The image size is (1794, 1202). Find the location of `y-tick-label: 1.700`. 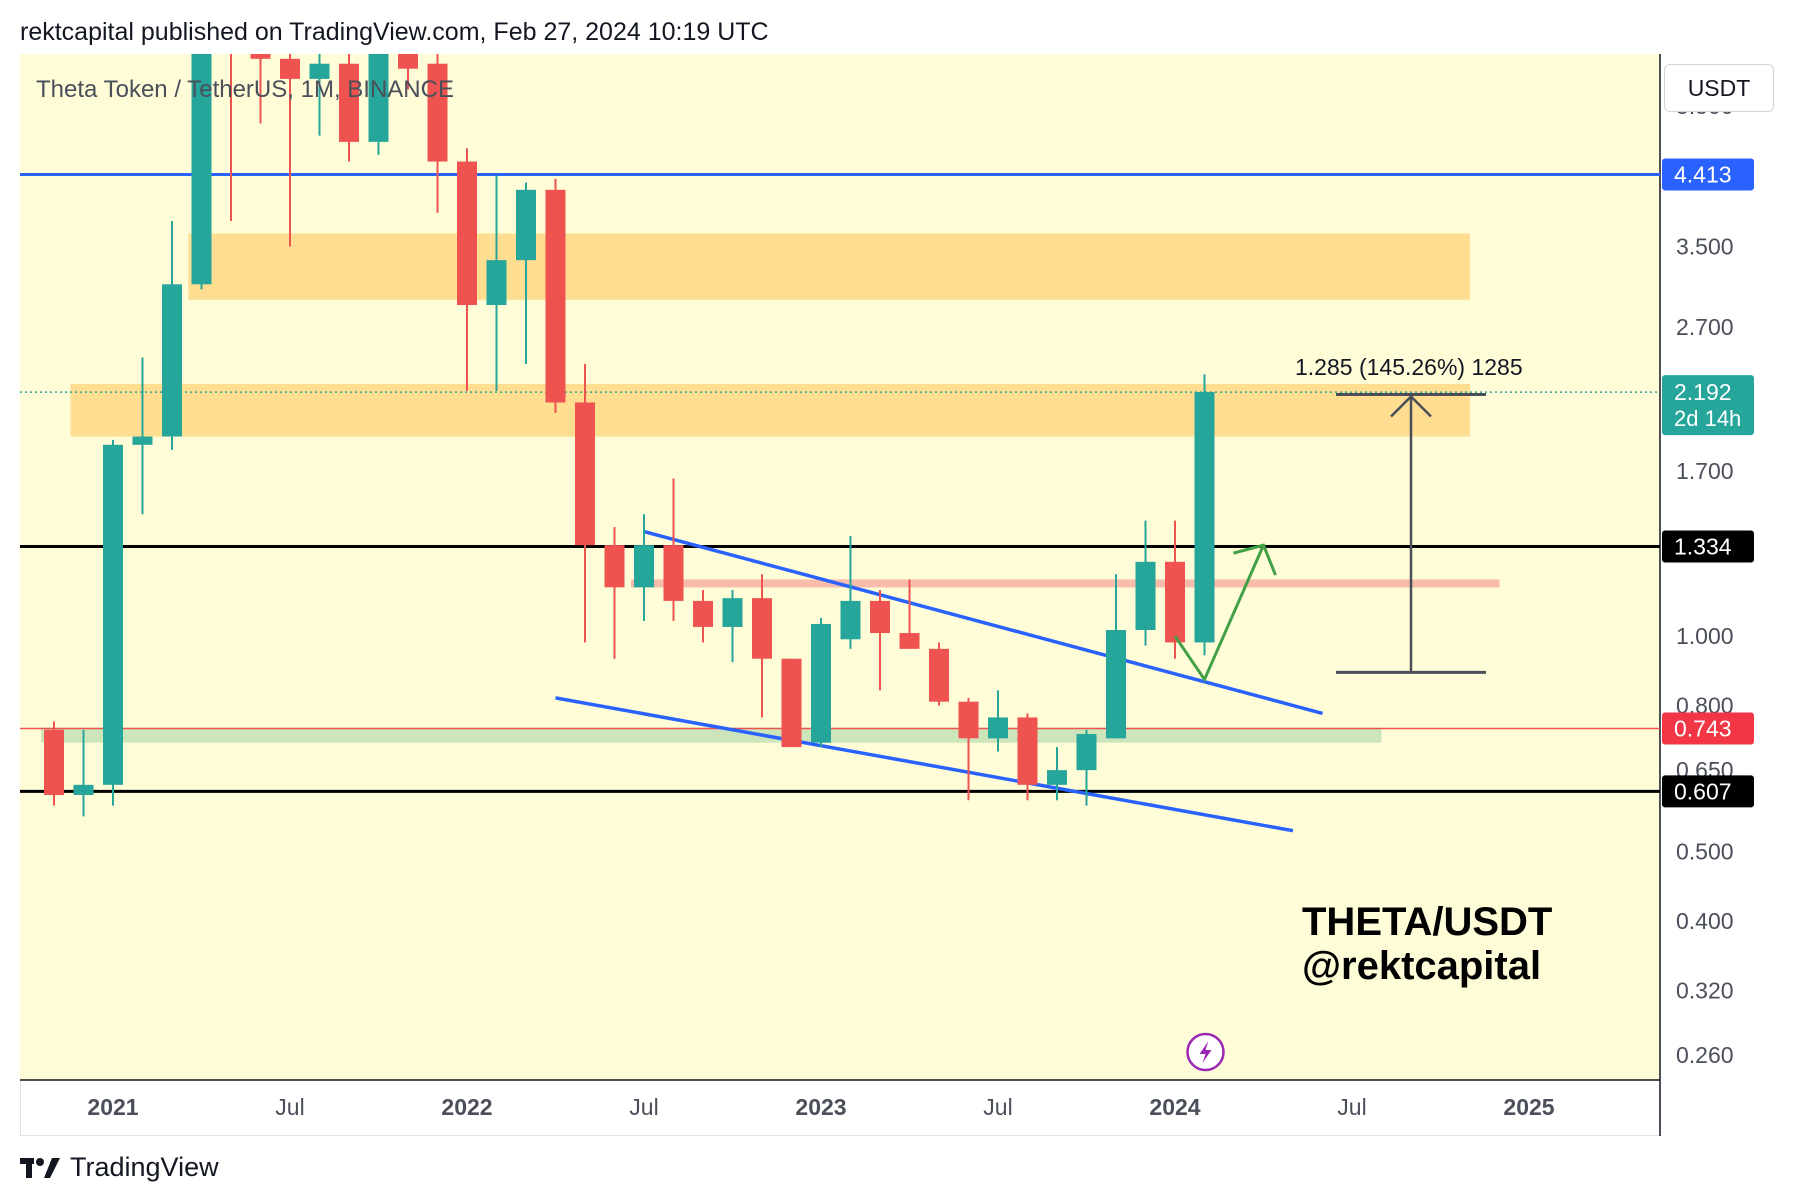

y-tick-label: 1.700 is located at coordinates (1705, 471).